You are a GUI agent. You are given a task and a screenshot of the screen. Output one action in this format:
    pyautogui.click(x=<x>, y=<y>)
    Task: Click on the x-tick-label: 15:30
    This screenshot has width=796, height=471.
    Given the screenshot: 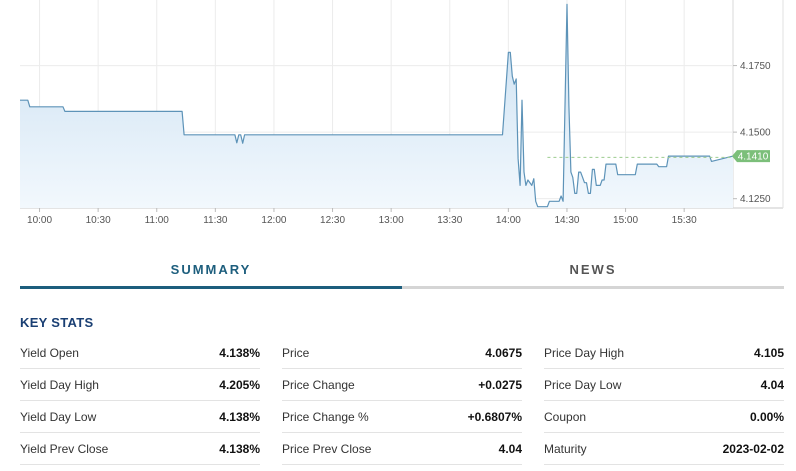 What is the action you would take?
    pyautogui.click(x=684, y=220)
    